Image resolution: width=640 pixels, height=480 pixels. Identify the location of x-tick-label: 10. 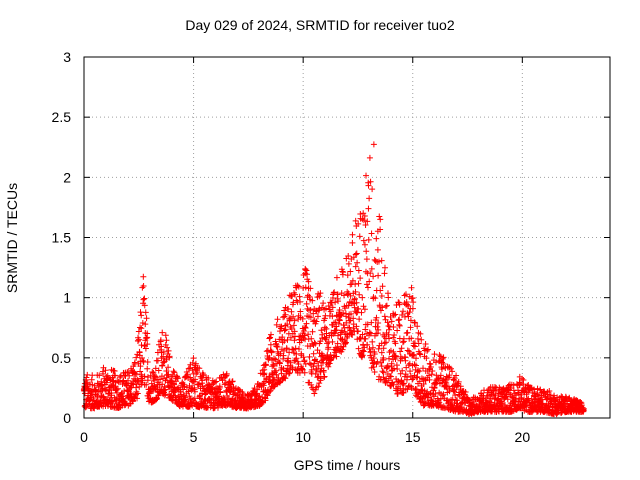
(303, 437).